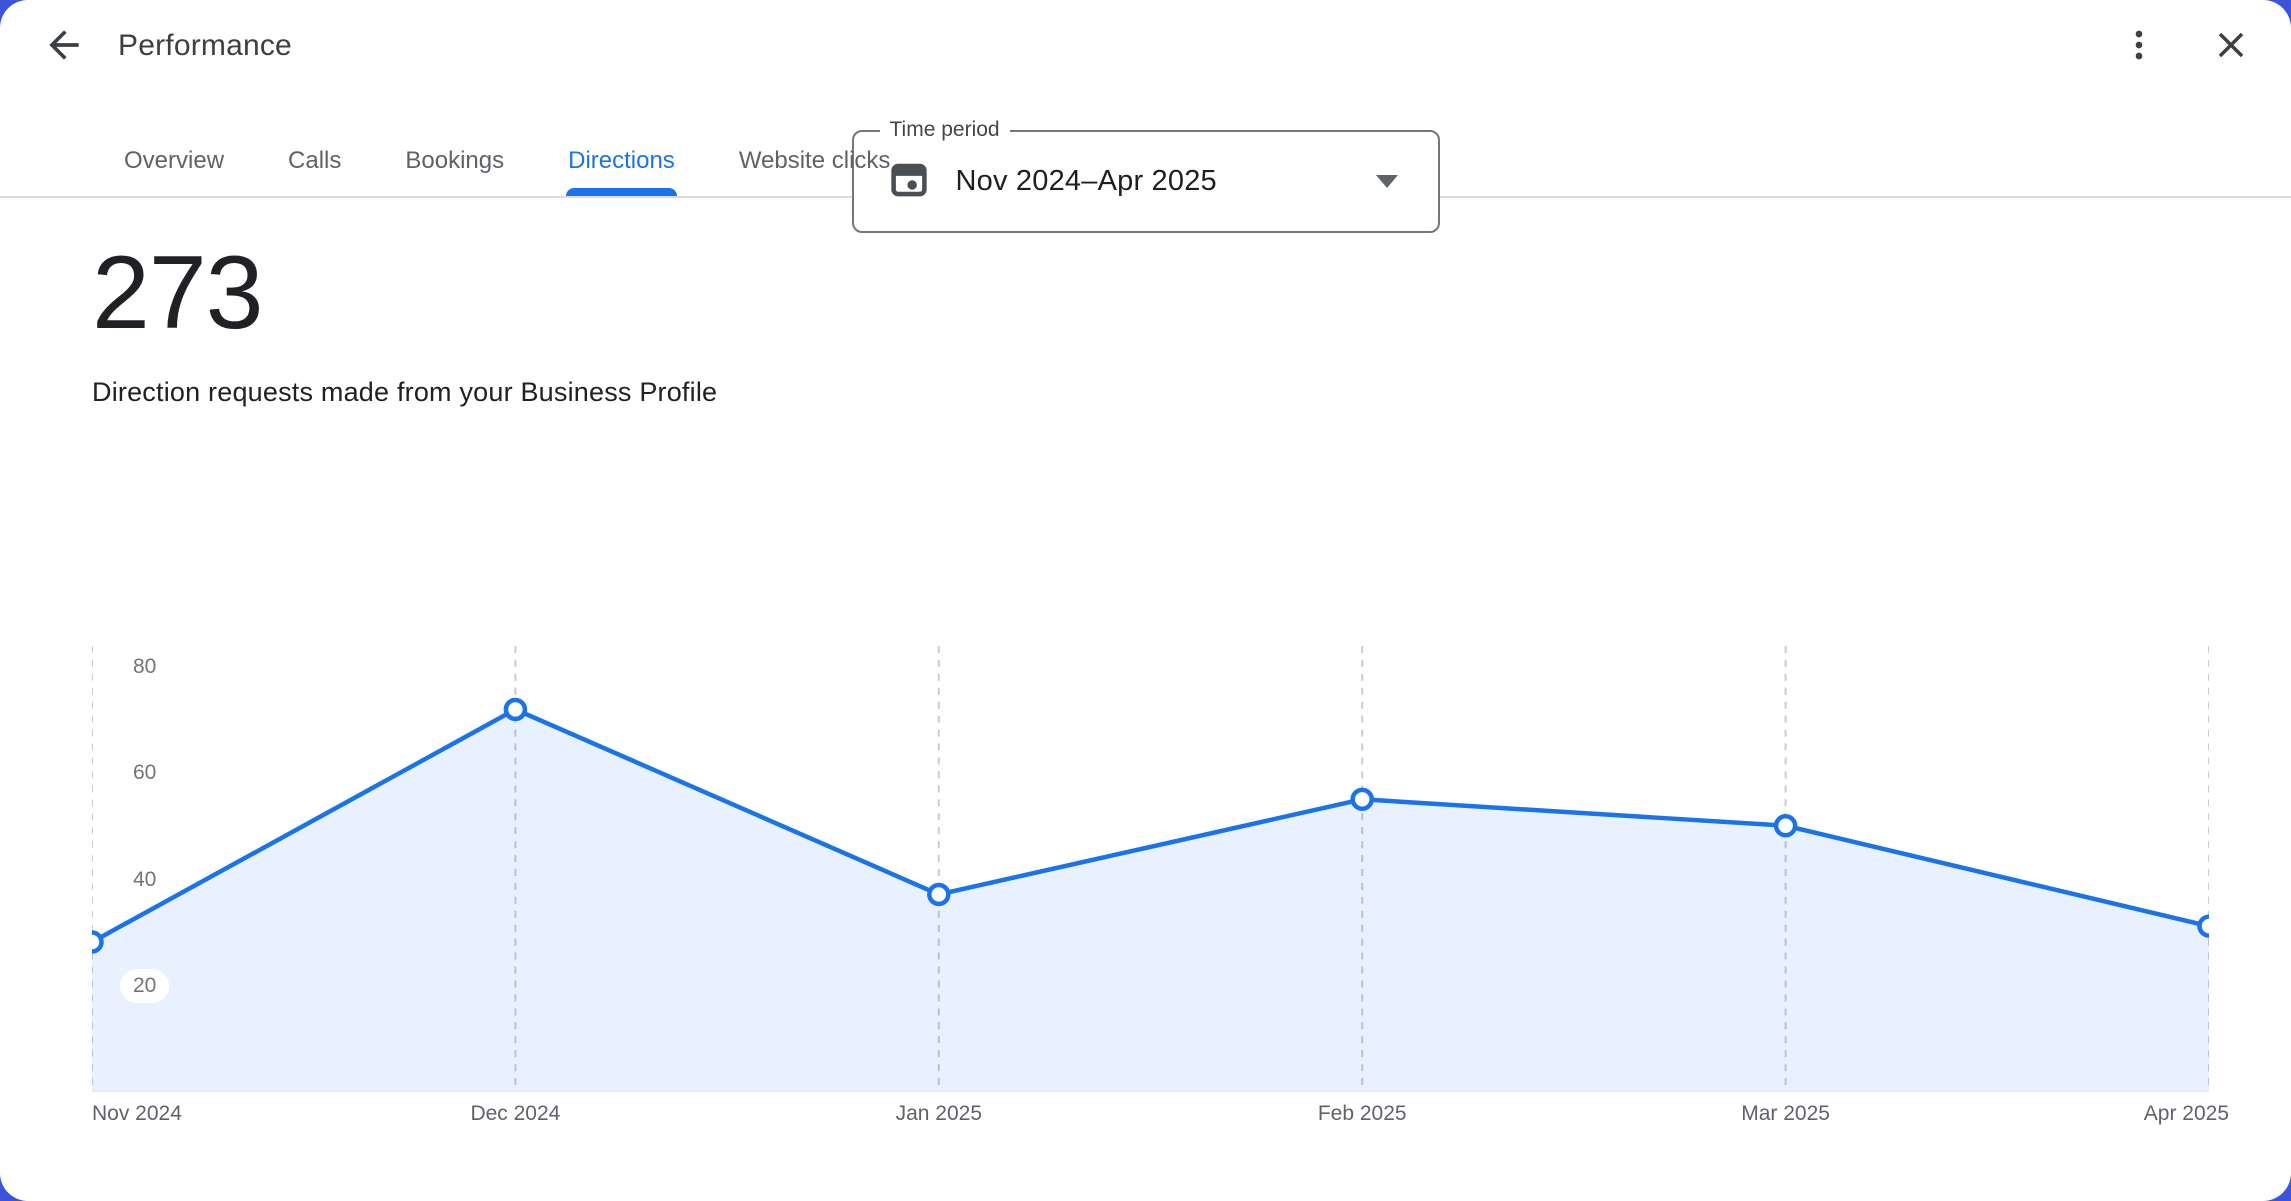 The width and height of the screenshot is (2291, 1201). I want to click on time-period-select: Time period Nov 2024–Apr 2025, so click(1145, 175).